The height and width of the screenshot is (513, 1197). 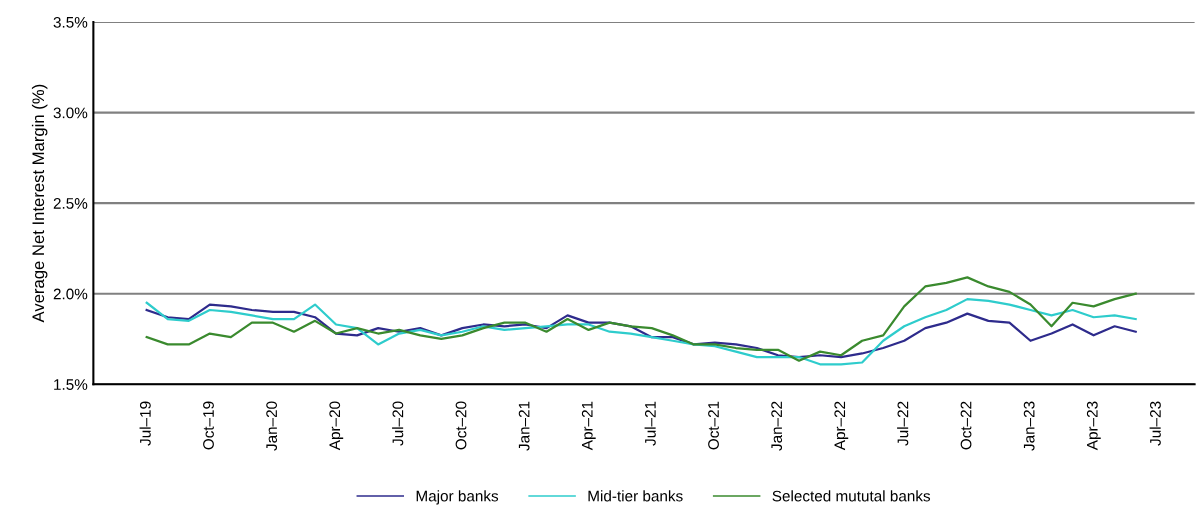 What do you see at coordinates (70, 113) in the screenshot?
I see `y-tick-label: 3.0%` at bounding box center [70, 113].